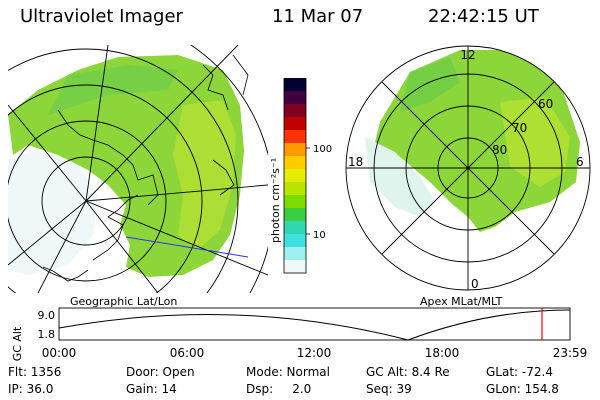 The height and width of the screenshot is (400, 600). I want to click on door-readout: Door: Open, so click(160, 372).